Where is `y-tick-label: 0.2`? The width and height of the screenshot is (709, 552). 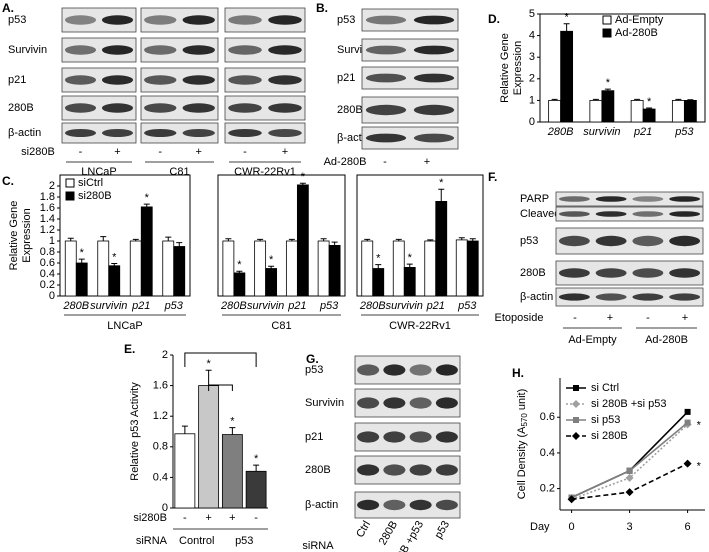
y-tick-label: 0.2 is located at coordinates (47, 285).